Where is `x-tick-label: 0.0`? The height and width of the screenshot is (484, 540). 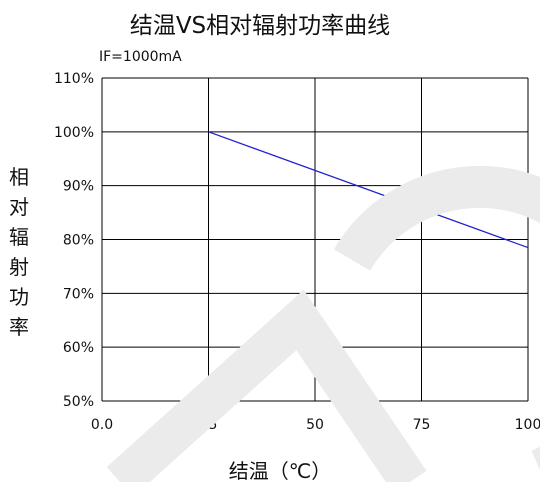 x-tick-label: 0.0 is located at coordinates (102, 425).